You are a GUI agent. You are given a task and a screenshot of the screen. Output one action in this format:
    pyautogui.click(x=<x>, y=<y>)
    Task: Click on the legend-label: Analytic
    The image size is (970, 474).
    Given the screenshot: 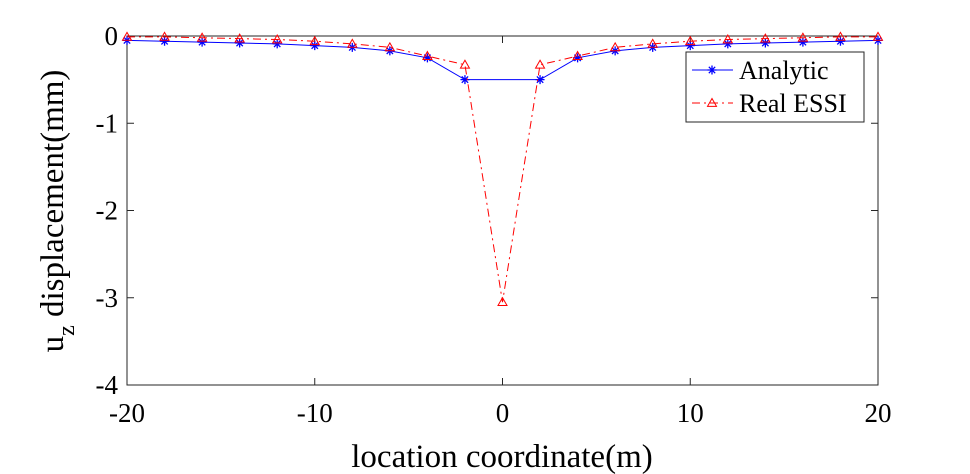 What is the action you would take?
    pyautogui.click(x=784, y=70)
    